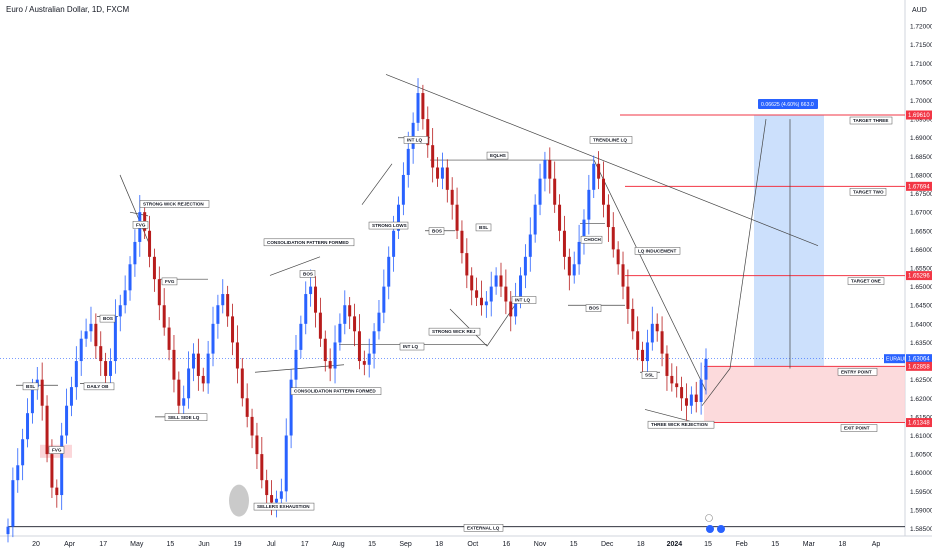  I want to click on level-label: EXIT POINT, so click(857, 428).